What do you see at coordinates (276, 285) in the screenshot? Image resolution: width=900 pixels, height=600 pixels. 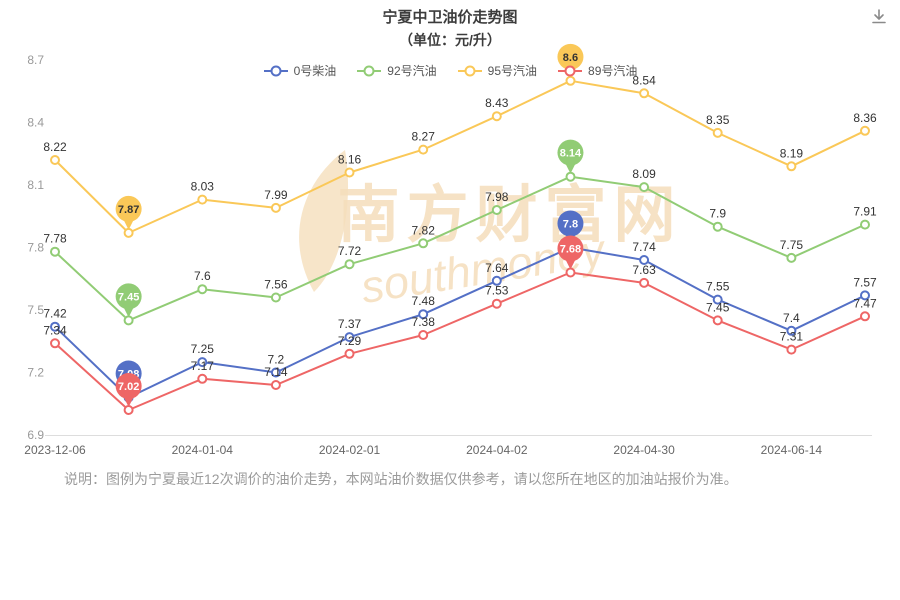 I see `data-label: 7.56` at bounding box center [276, 285].